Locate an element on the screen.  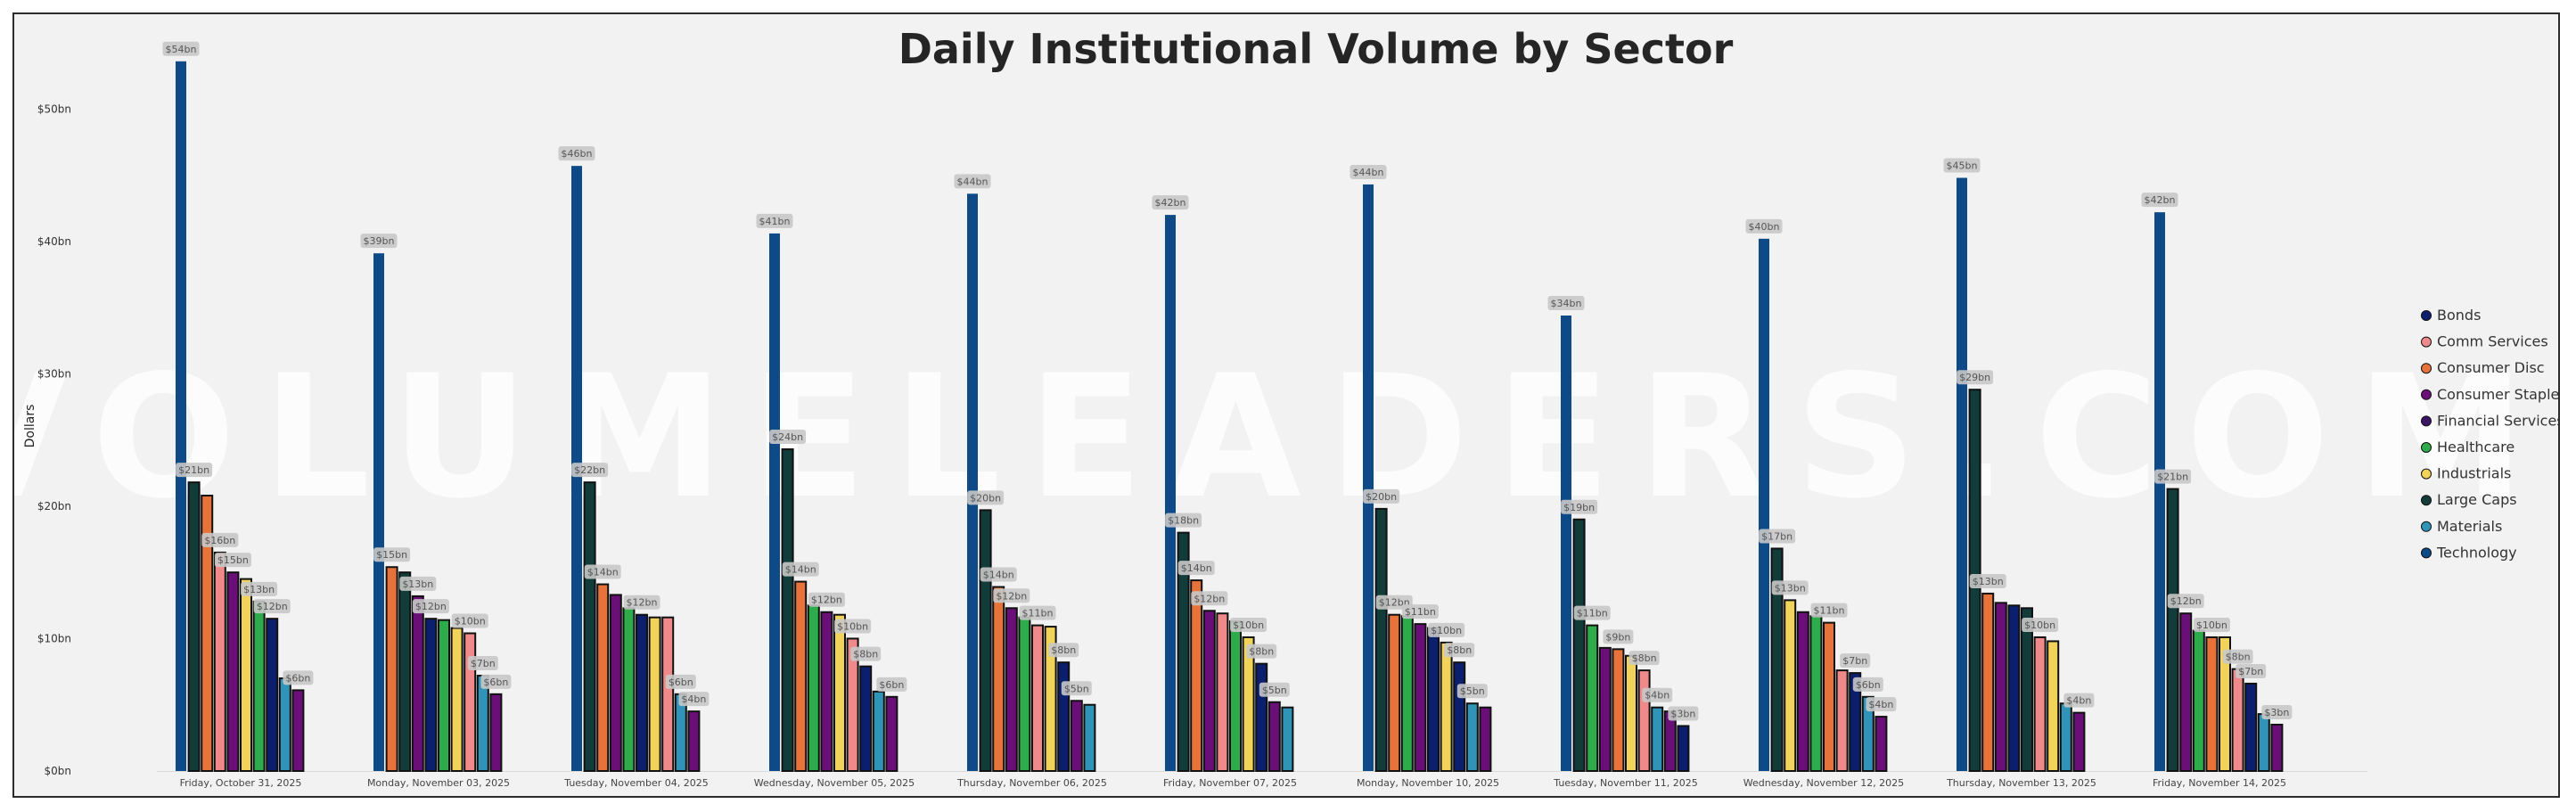
y-tick-label: $20bn is located at coordinates (54, 506).